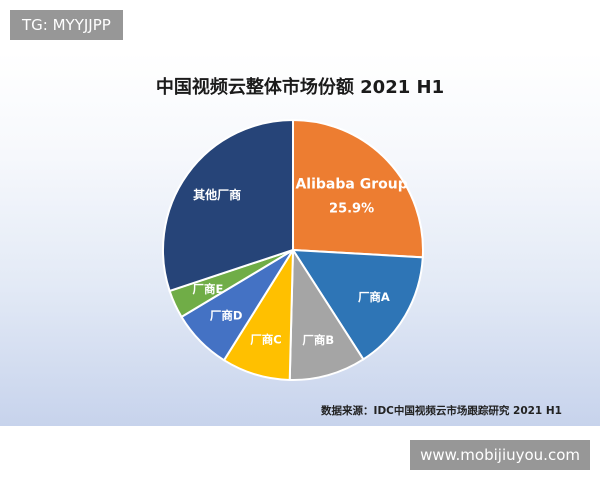 This screenshot has height=480, width=600. I want to click on slice-label: 厂商B, so click(318, 340).